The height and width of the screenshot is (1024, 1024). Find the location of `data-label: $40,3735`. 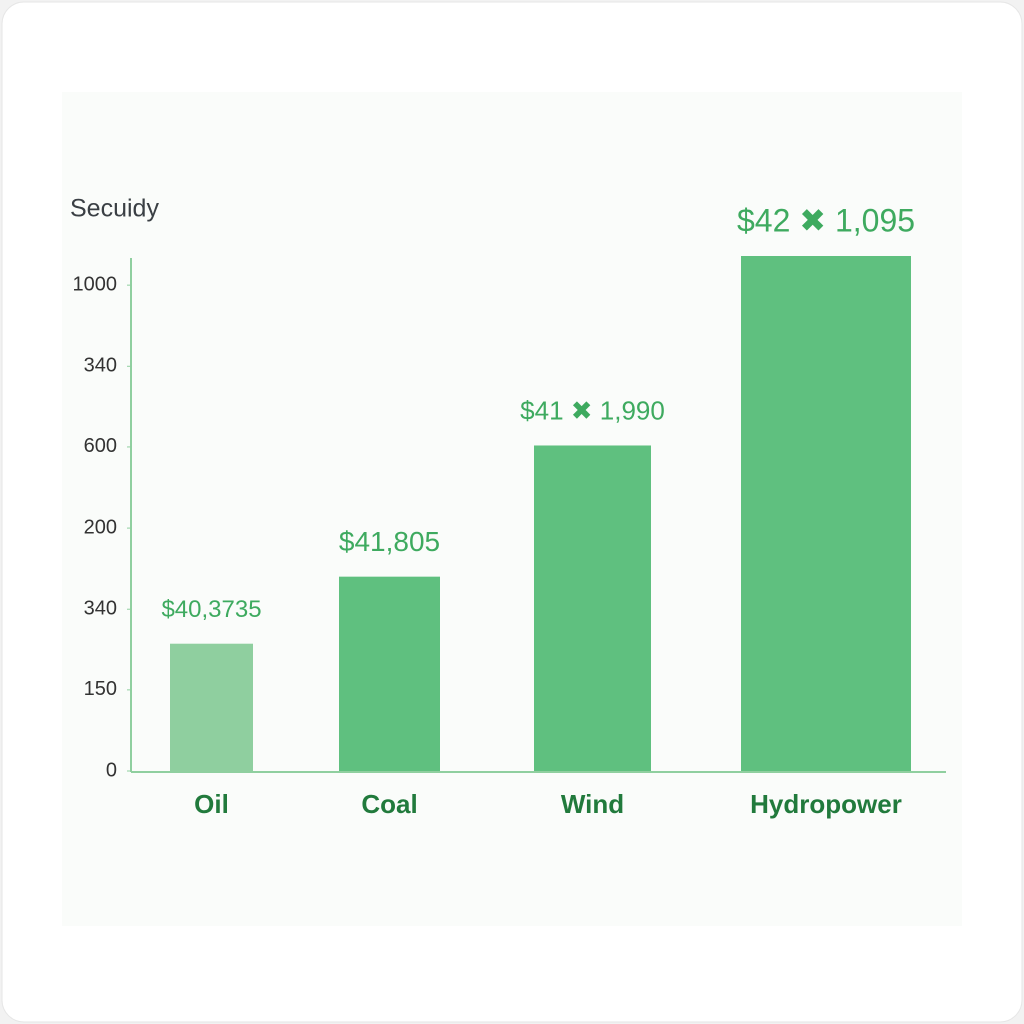

data-label: $40,3735 is located at coordinates (211, 609).